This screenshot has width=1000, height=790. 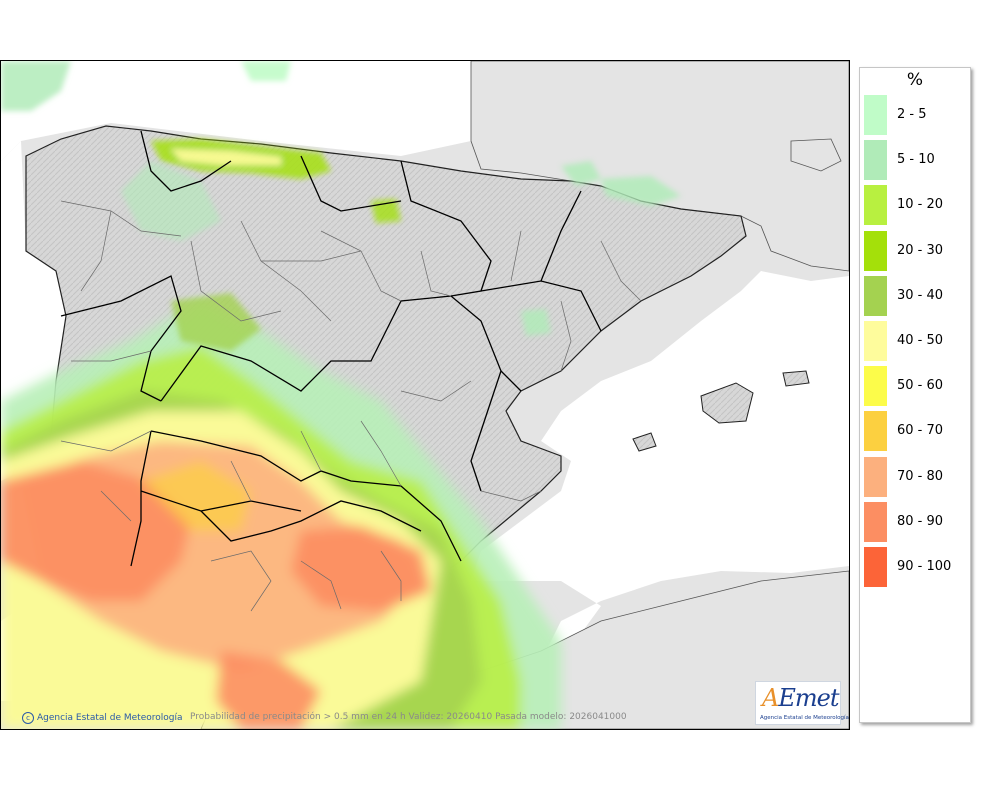 I want to click on legend-item: 80 - 90, so click(x=916, y=521).